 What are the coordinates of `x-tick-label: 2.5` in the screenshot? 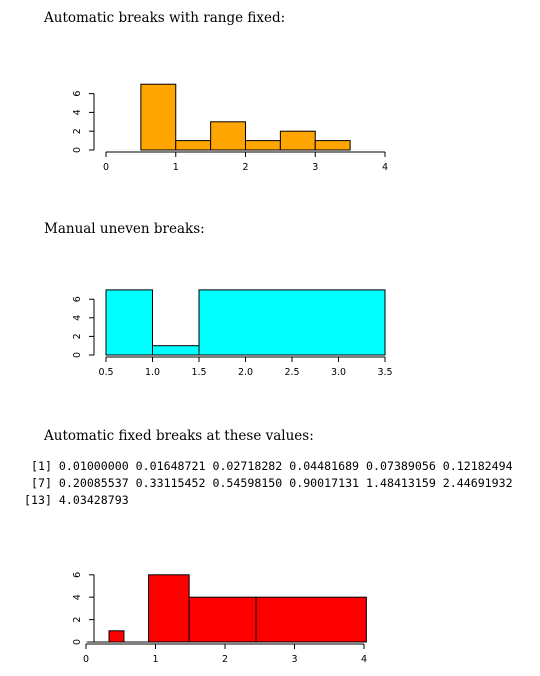 It's located at (291, 372).